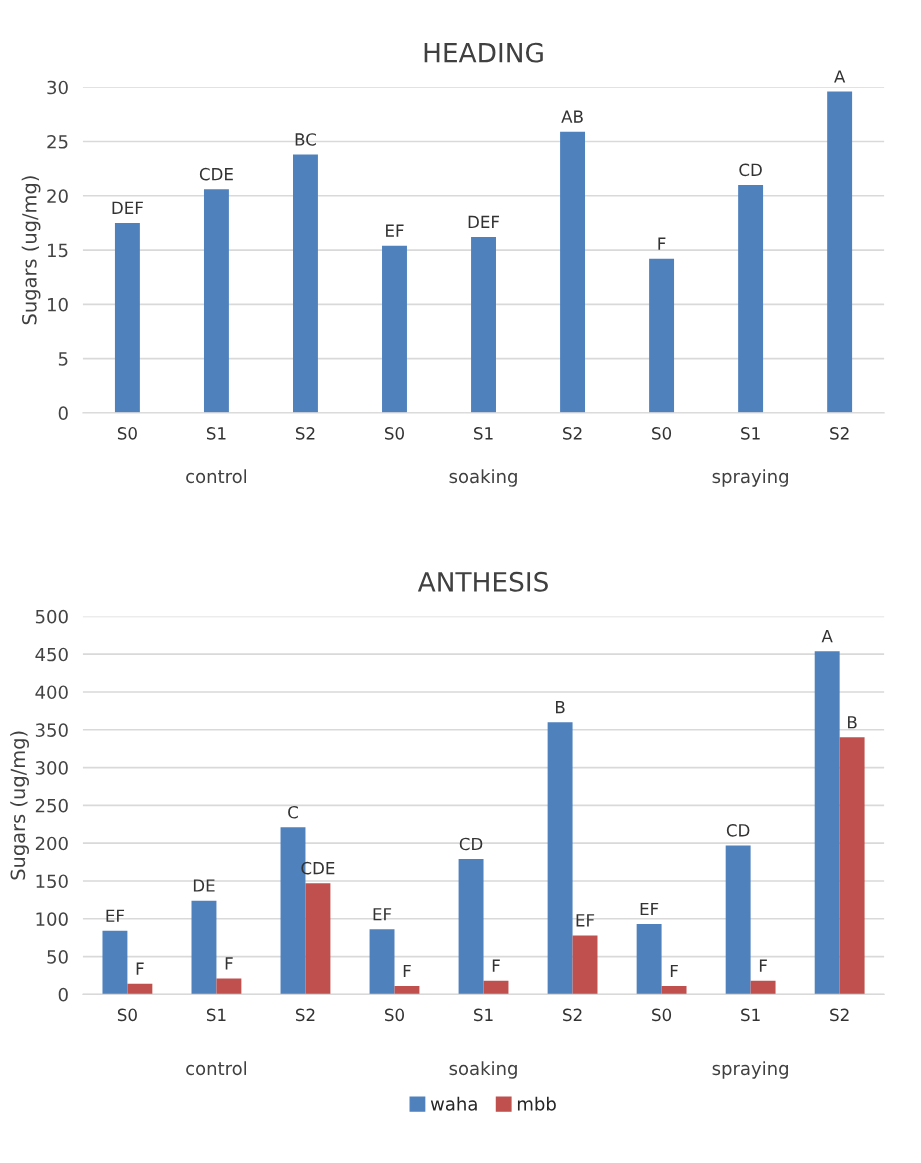 The image size is (921, 1163). What do you see at coordinates (51, 616) in the screenshot?
I see `y-tick-label: 500` at bounding box center [51, 616].